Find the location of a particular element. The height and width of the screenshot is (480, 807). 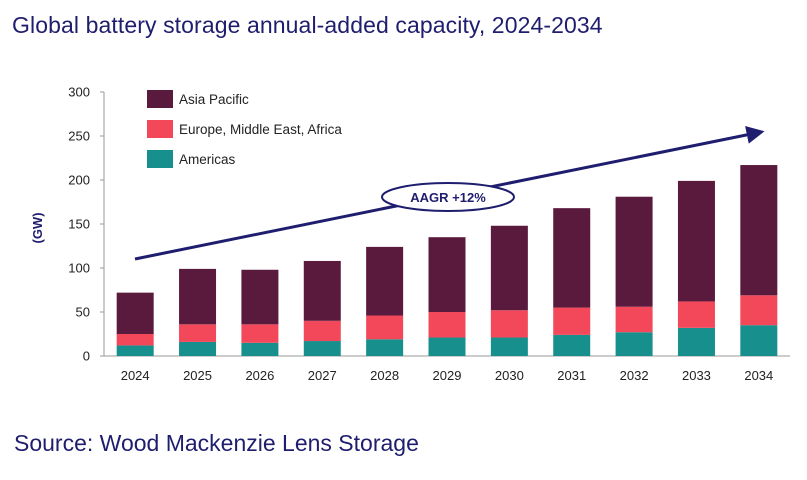

x-tick-label: 2025 is located at coordinates (197, 375).